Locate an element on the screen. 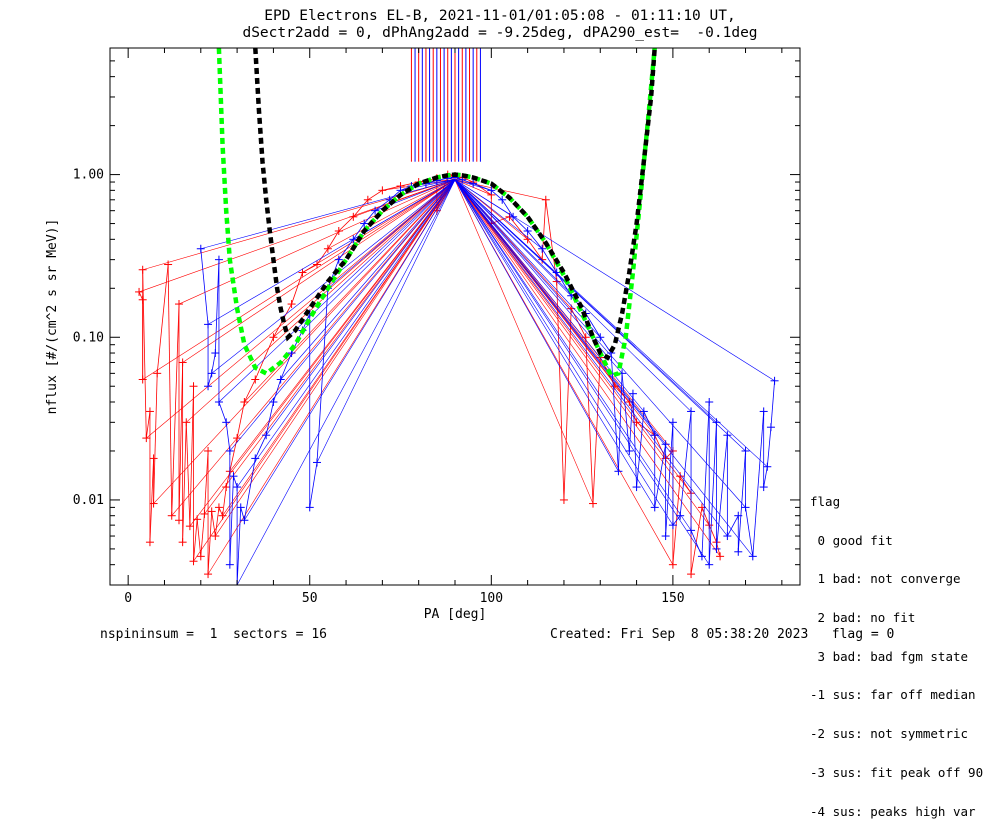  legend-item: 1 bad: not converge is located at coordinates (885, 579).